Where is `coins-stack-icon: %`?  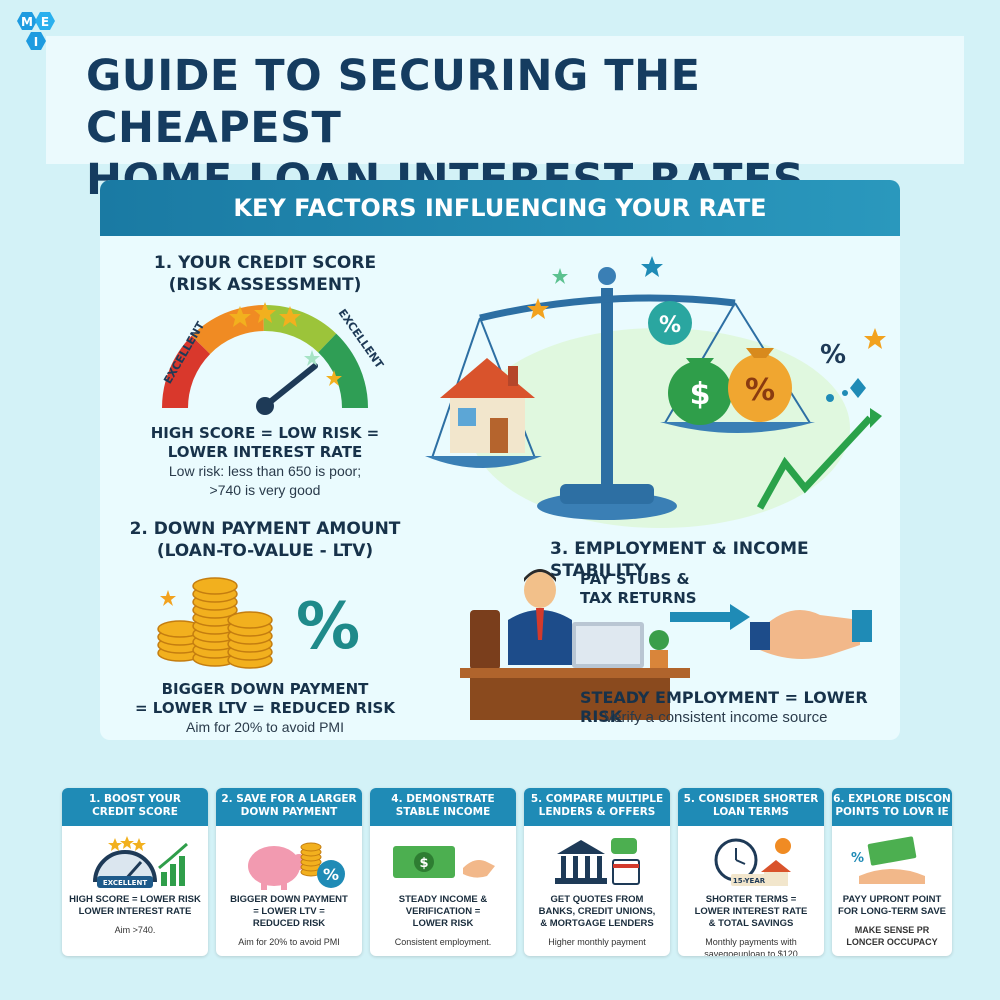 coins-stack-icon: % is located at coordinates (258, 623).